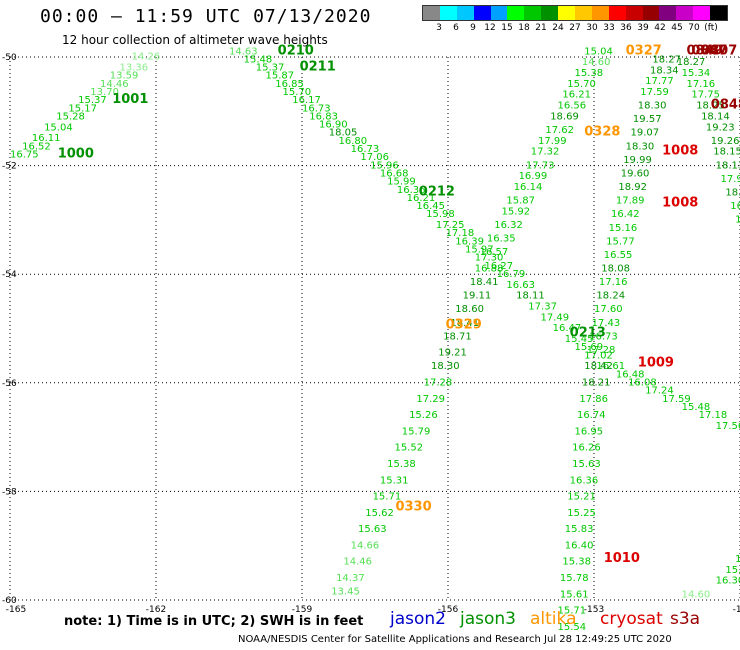  What do you see at coordinates (579, 545) in the screenshot?
I see `swh-value: 16.40` at bounding box center [579, 545].